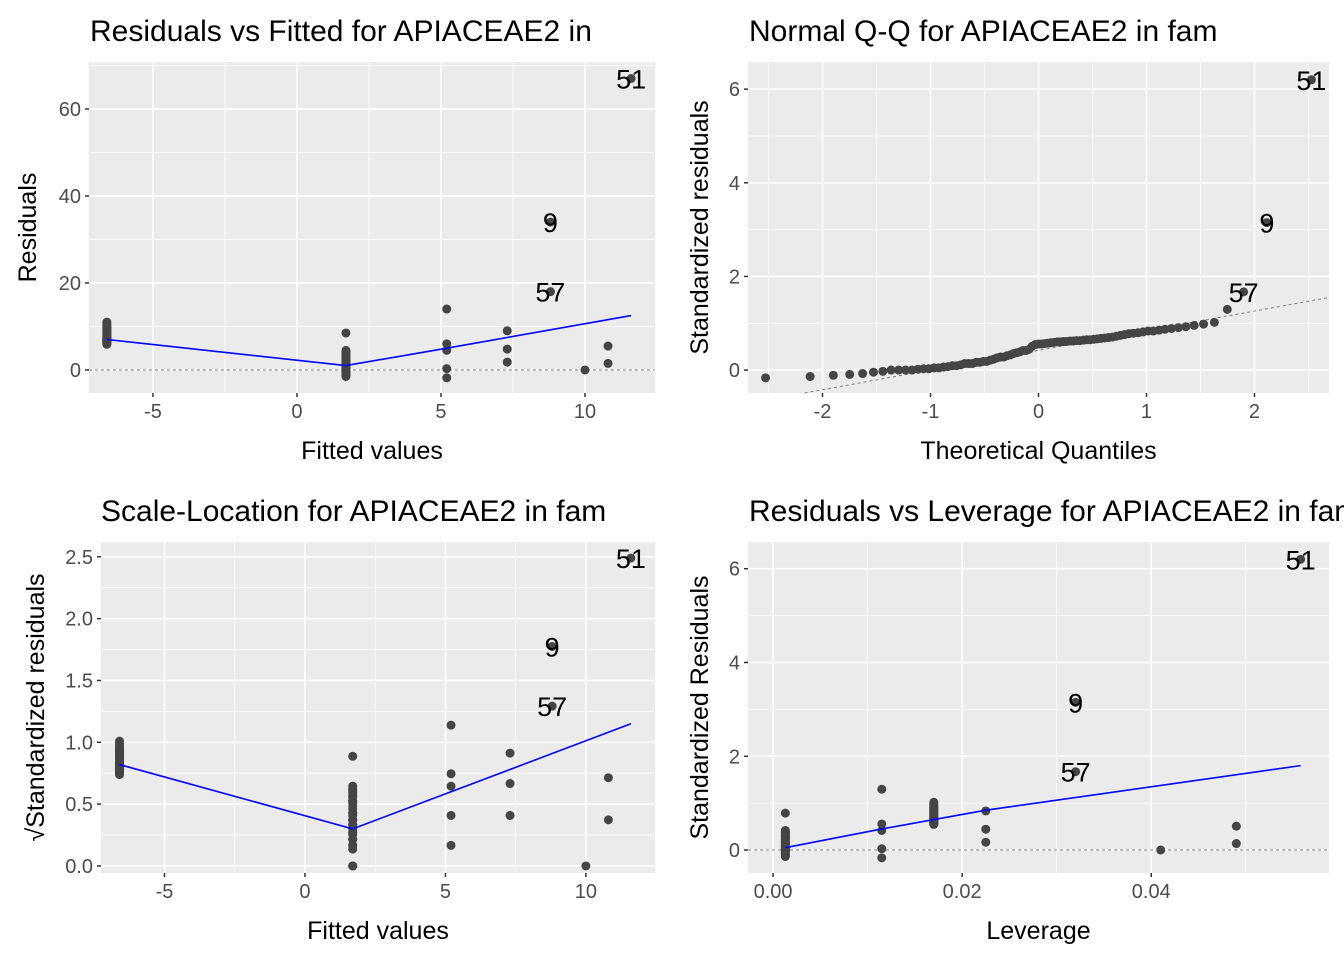 The width and height of the screenshot is (1344, 965). I want to click on x-tick-label: 0.04, so click(1151, 892).